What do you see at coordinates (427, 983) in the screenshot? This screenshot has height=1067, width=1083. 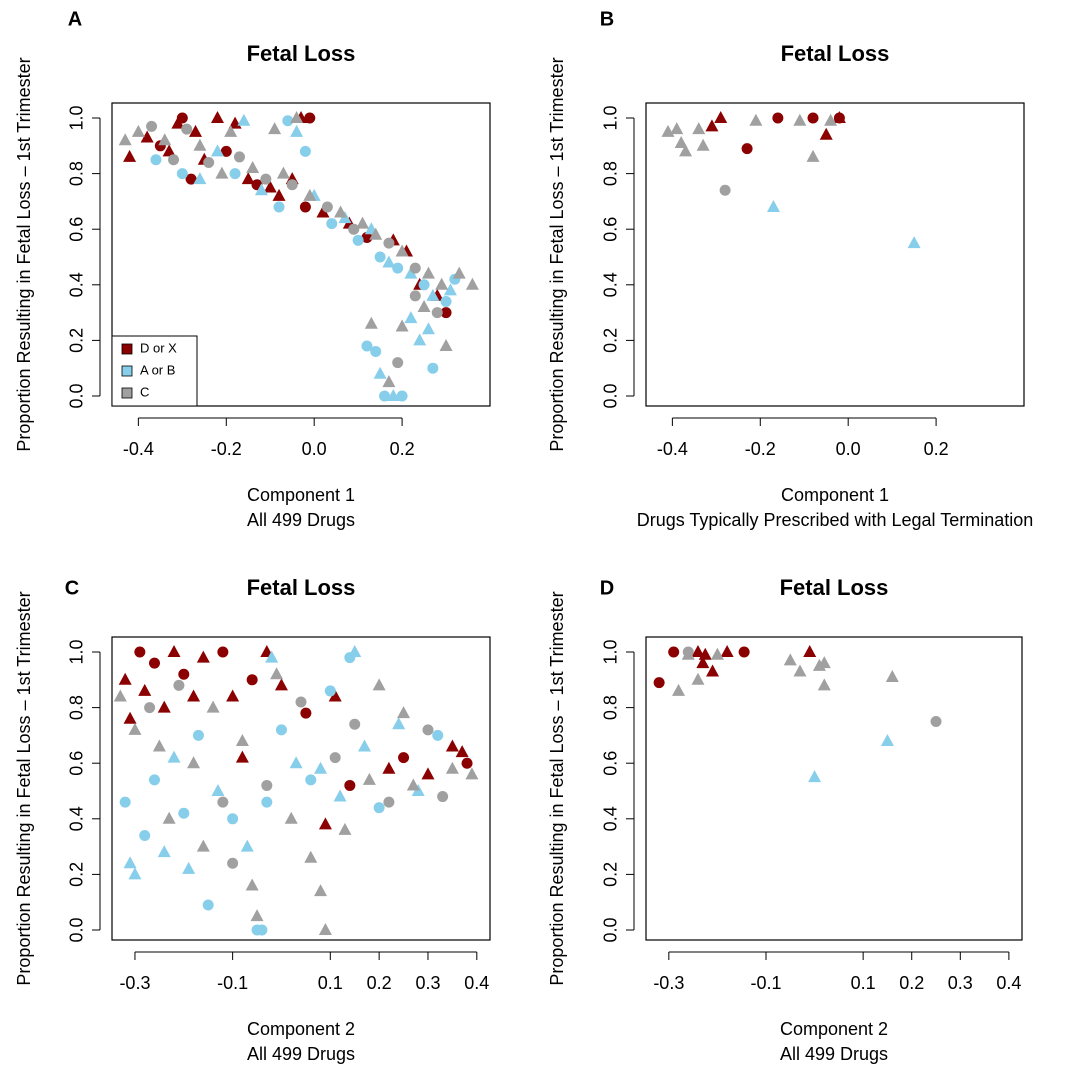 I see `x-tick-label: 0.3` at bounding box center [427, 983].